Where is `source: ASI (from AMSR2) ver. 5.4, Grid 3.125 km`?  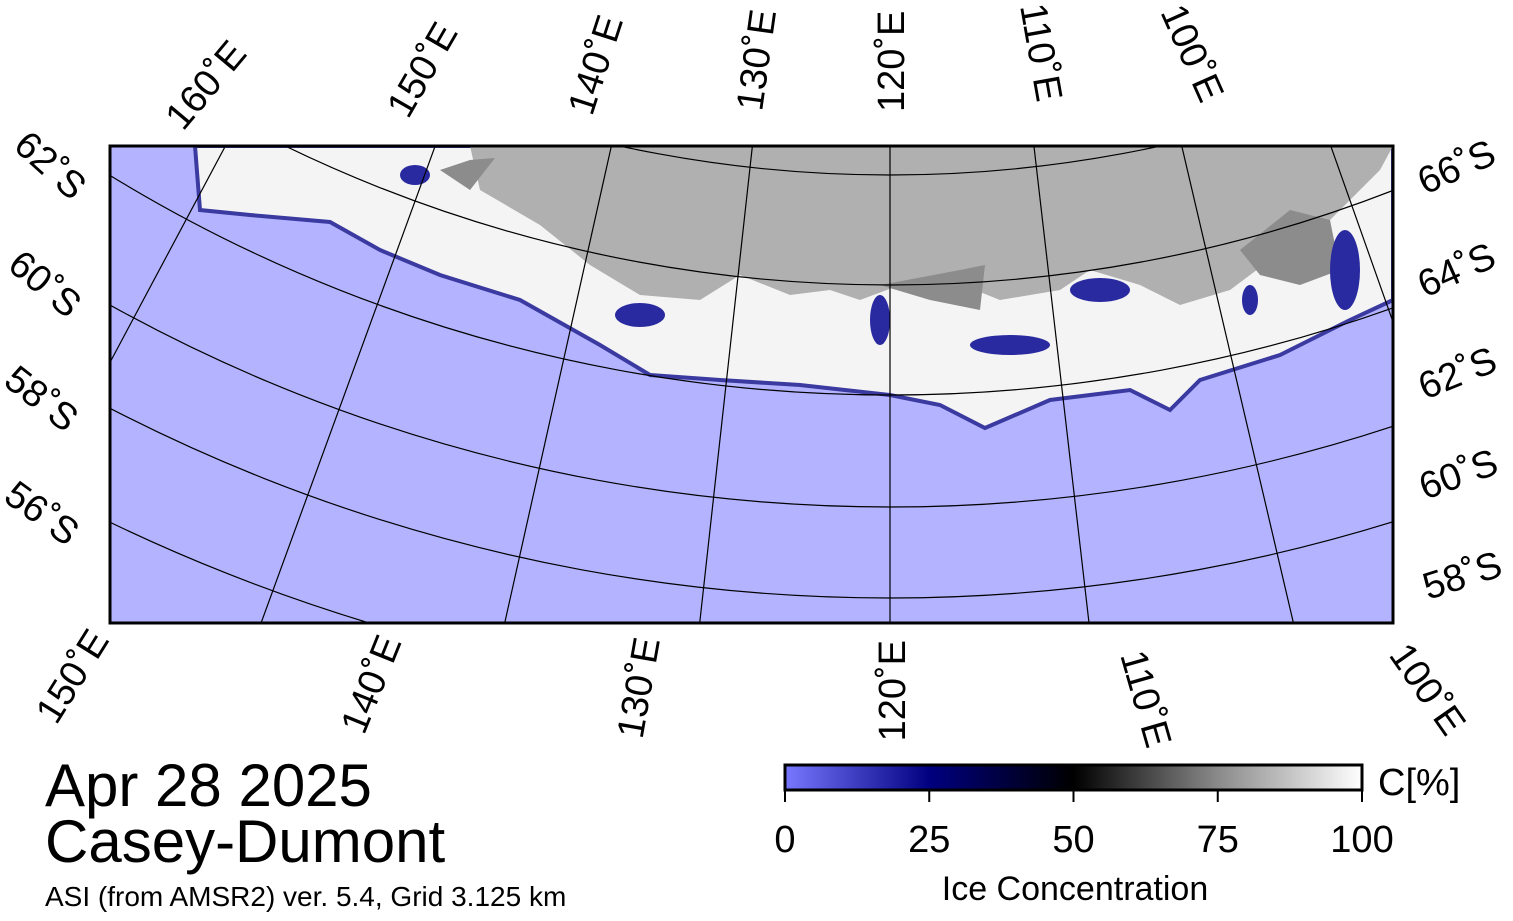 source: ASI (from AMSR2) ver. 5.4, Grid 3.125 km is located at coordinates (305, 896).